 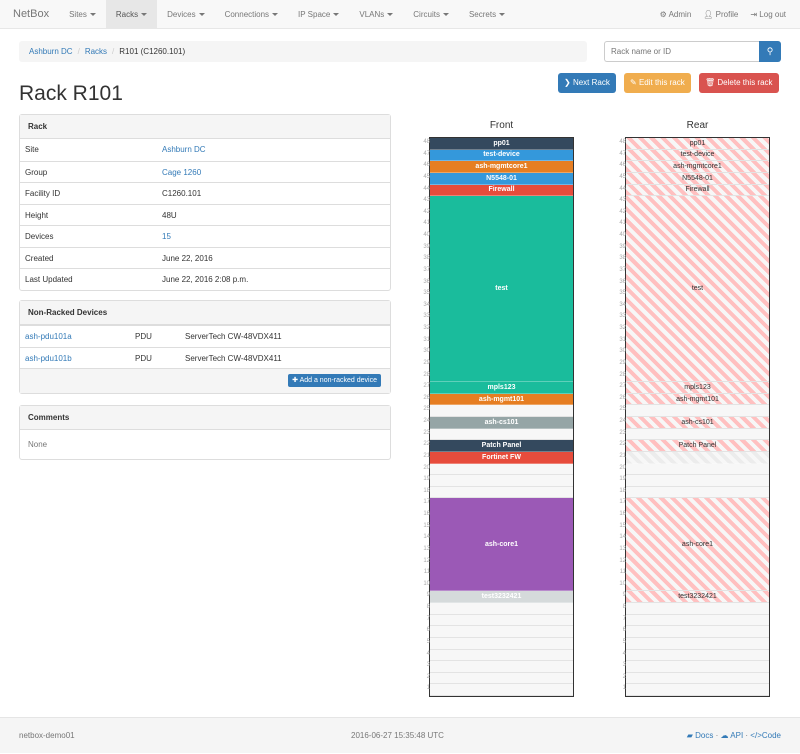 What do you see at coordinates (318, 14) in the screenshot?
I see `nav-ip-space: IP Space` at bounding box center [318, 14].